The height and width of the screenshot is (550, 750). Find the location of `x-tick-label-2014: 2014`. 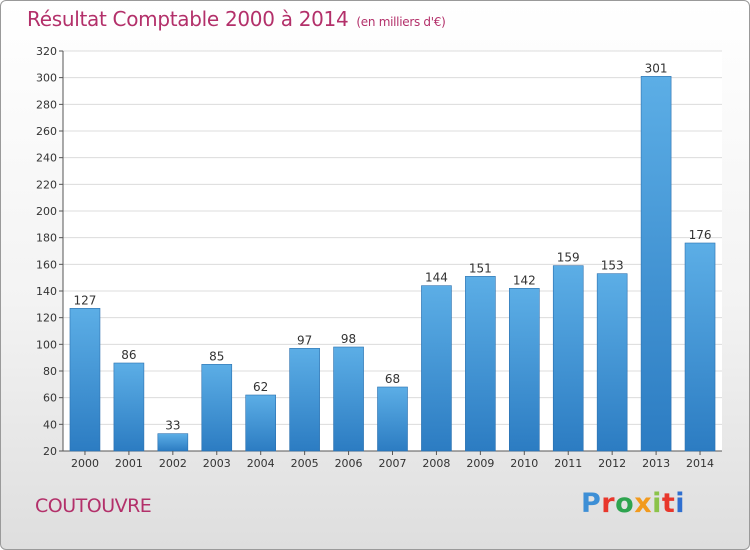

x-tick-label-2014: 2014 is located at coordinates (700, 463).